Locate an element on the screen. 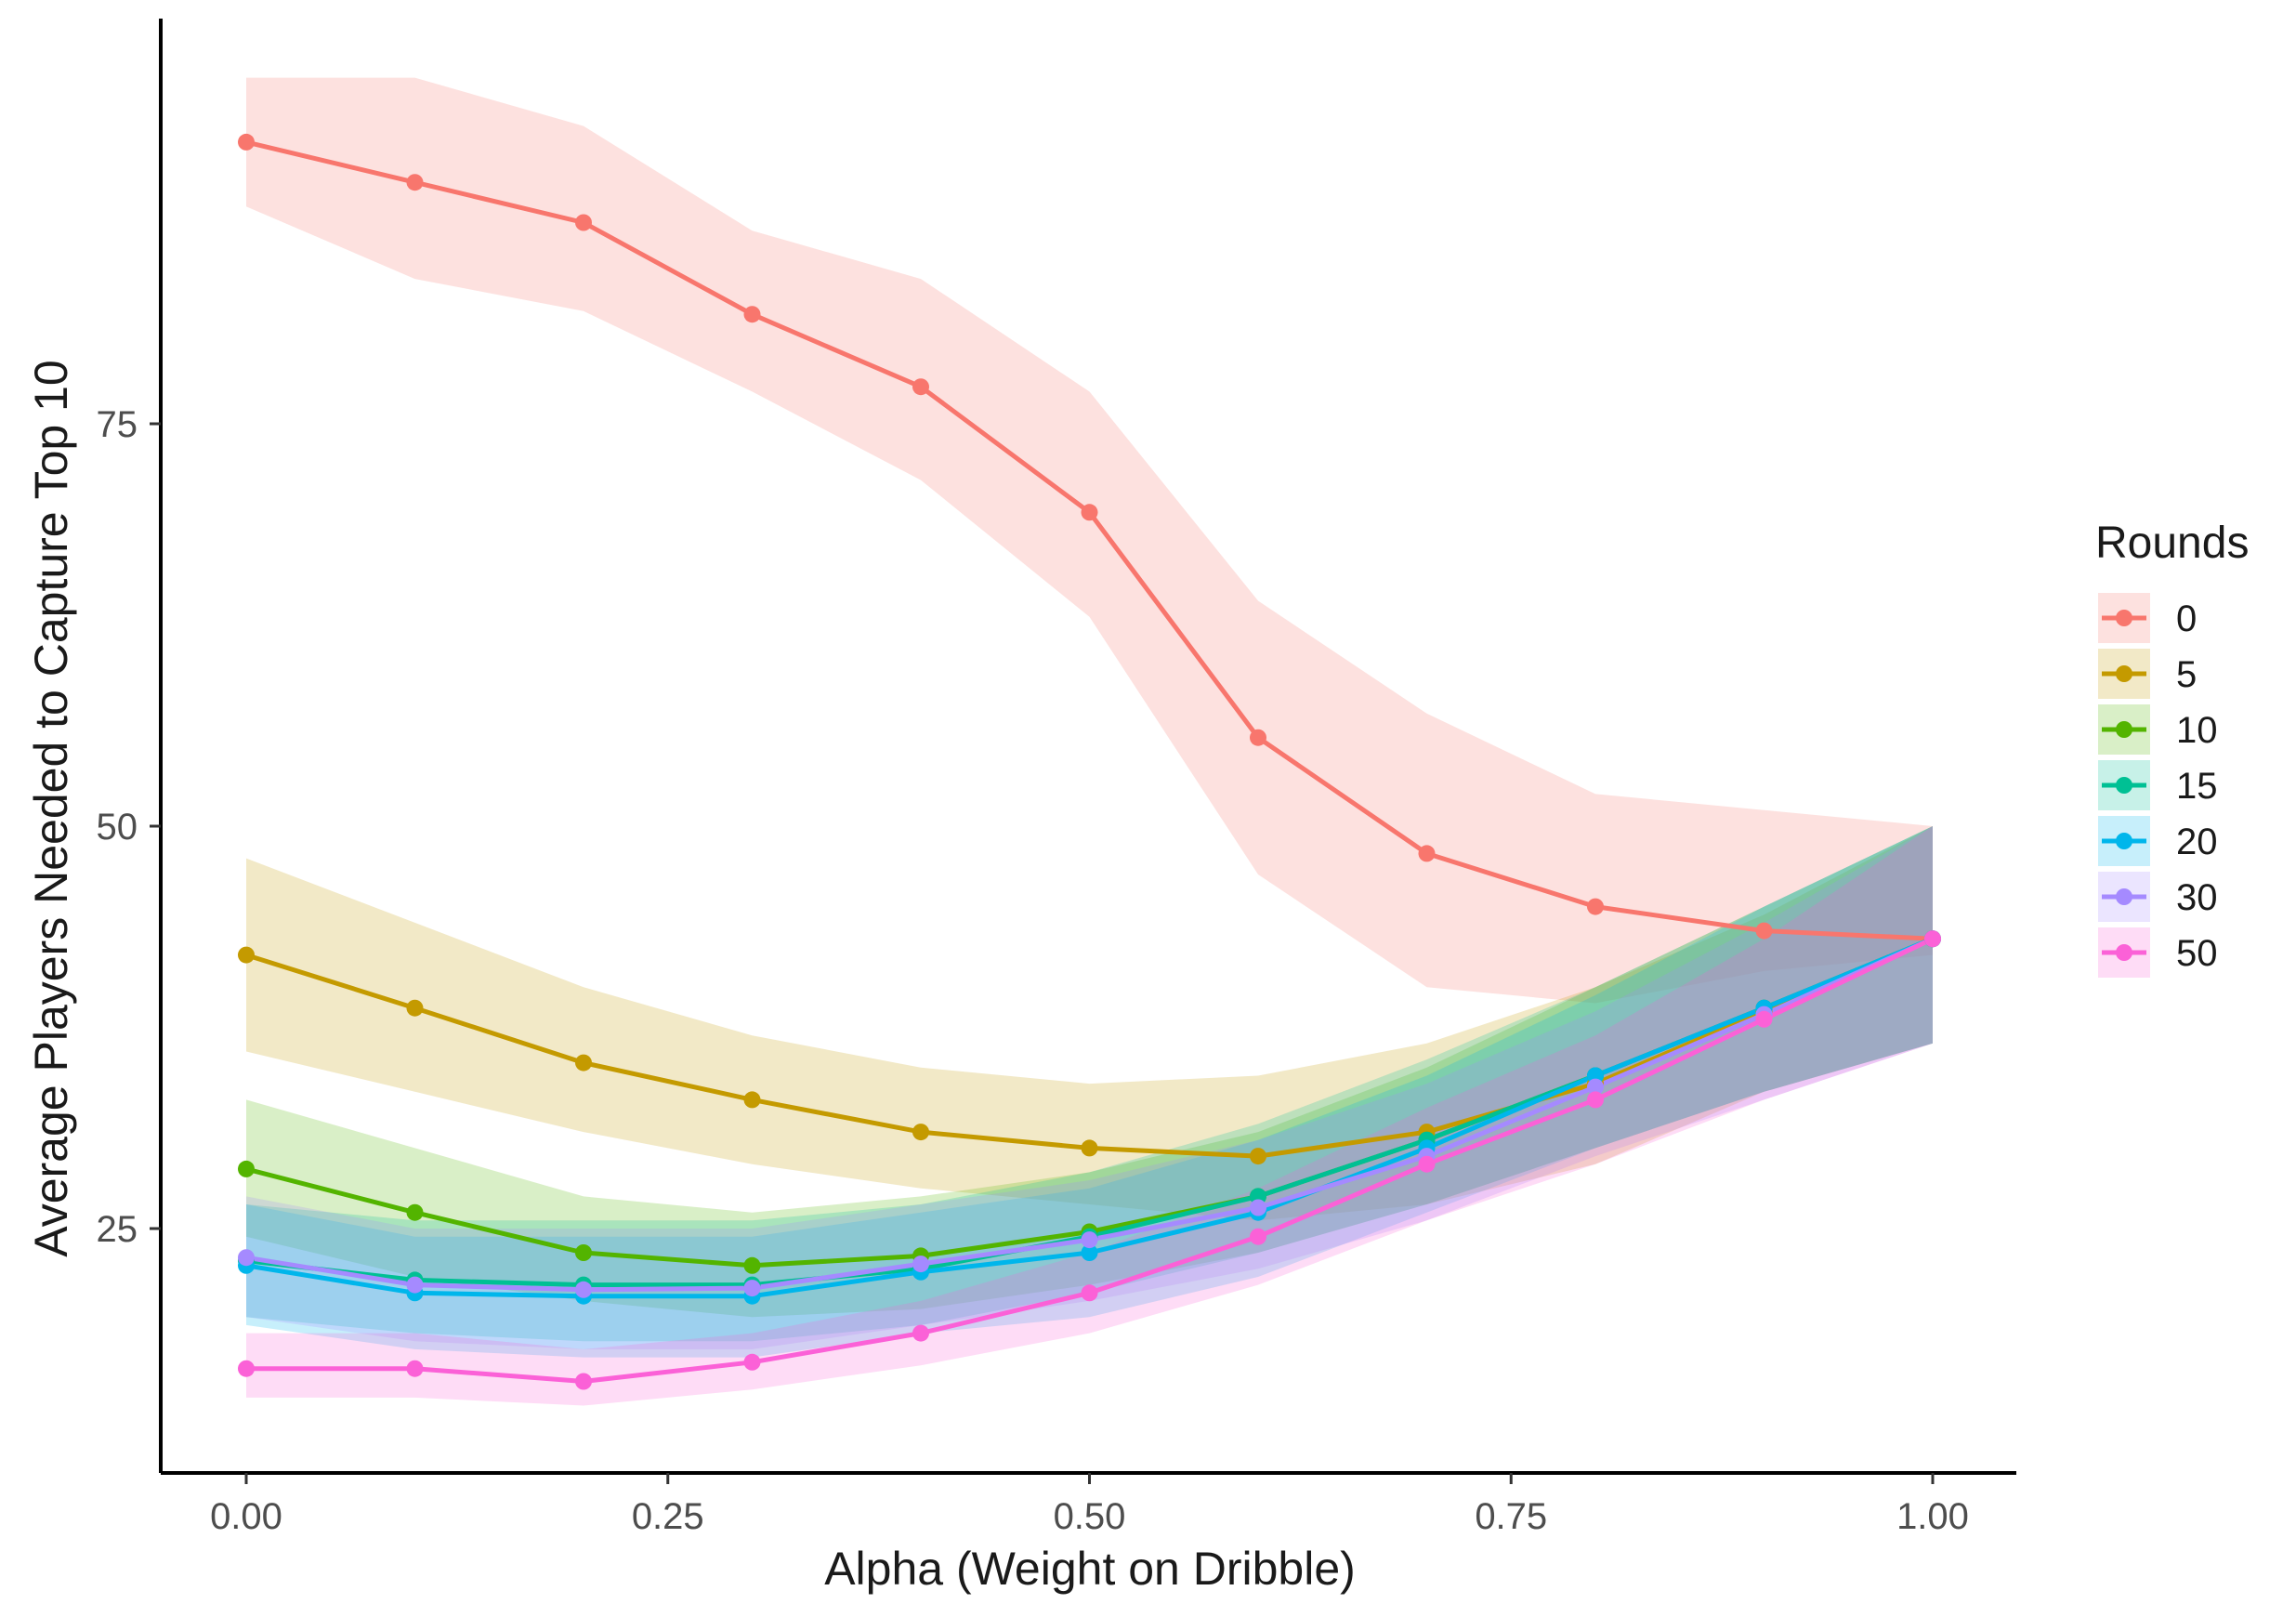  x-tick-label: 0.75 is located at coordinates (1511, 1517).